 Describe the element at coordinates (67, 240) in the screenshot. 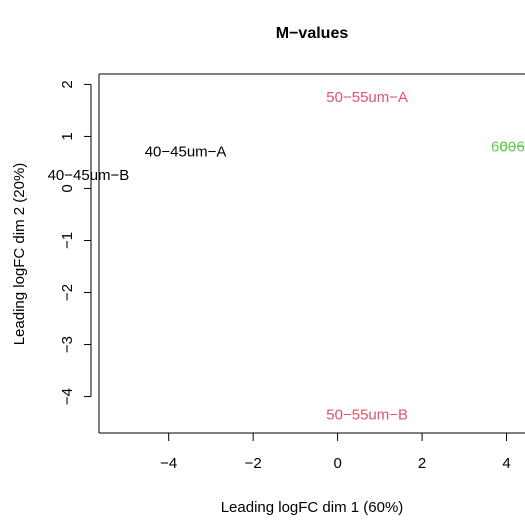

I see `y-tick-label: −1` at that location.